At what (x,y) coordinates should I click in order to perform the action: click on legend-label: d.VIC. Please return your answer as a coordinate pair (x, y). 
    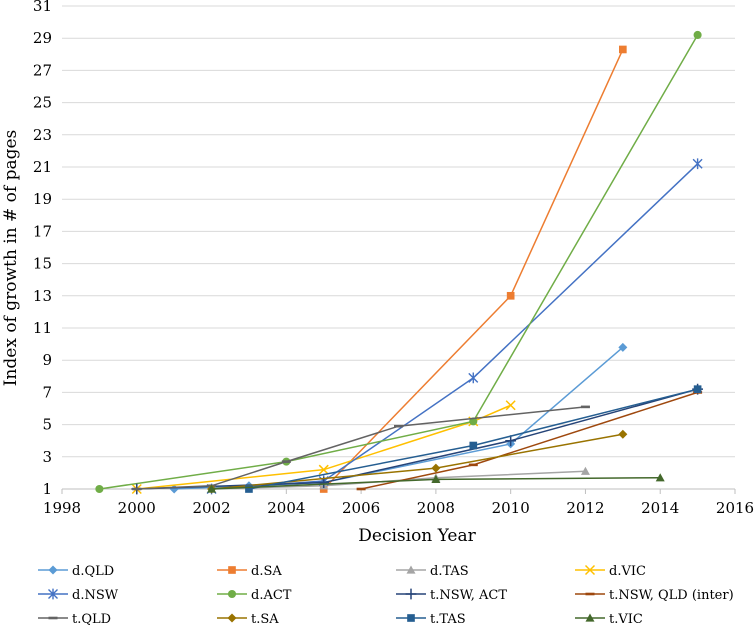
    Looking at the image, I should click on (627, 571).